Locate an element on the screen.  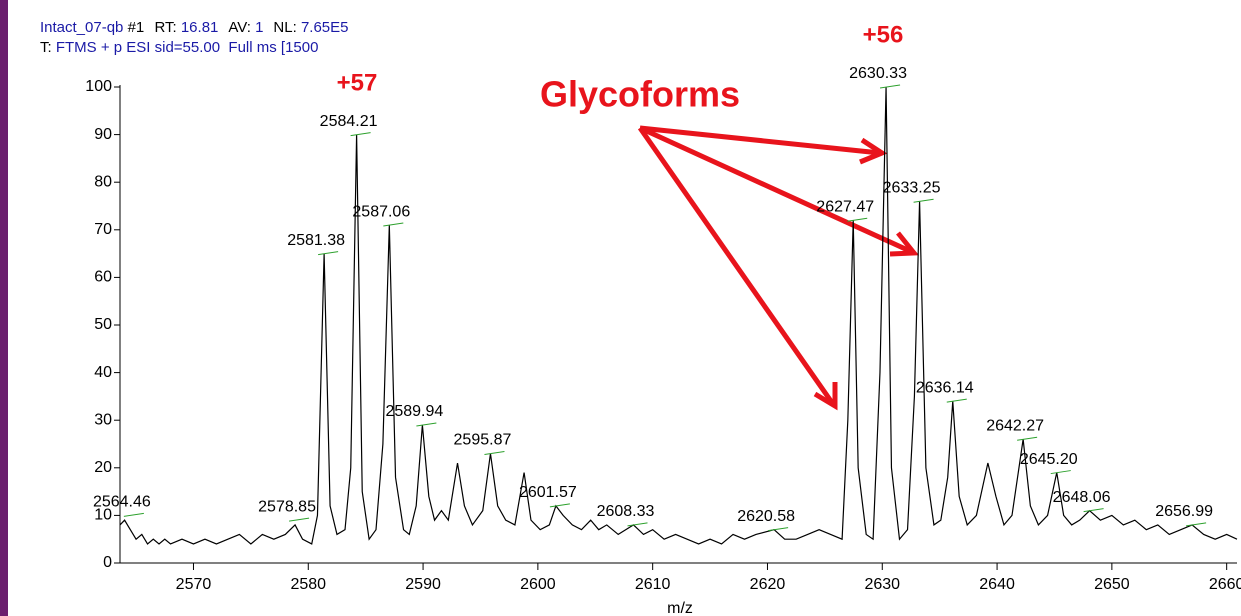
x-tick-label: 2630 is located at coordinates (882, 584).